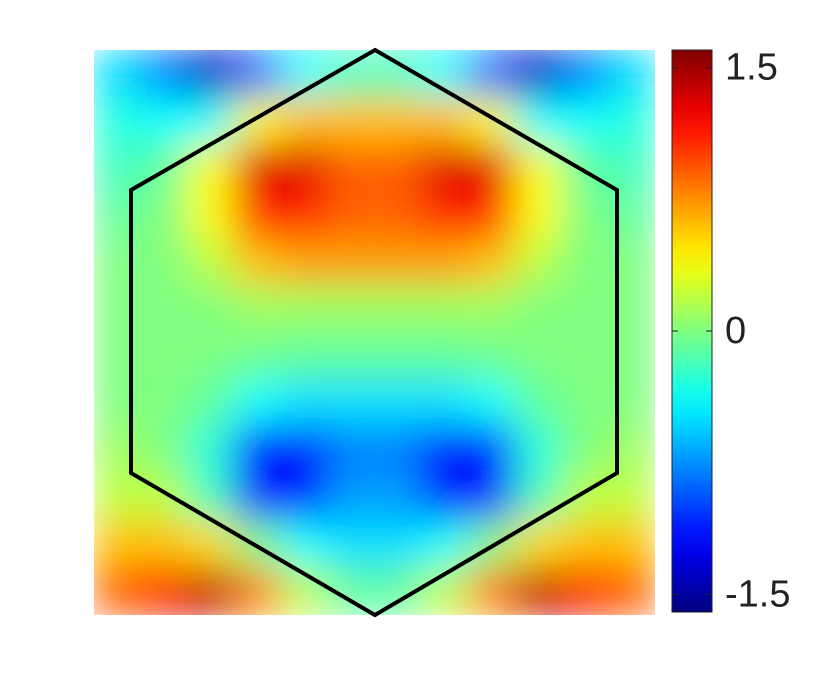  I want to click on colorbar-tick-label: -1.5, so click(757, 594).